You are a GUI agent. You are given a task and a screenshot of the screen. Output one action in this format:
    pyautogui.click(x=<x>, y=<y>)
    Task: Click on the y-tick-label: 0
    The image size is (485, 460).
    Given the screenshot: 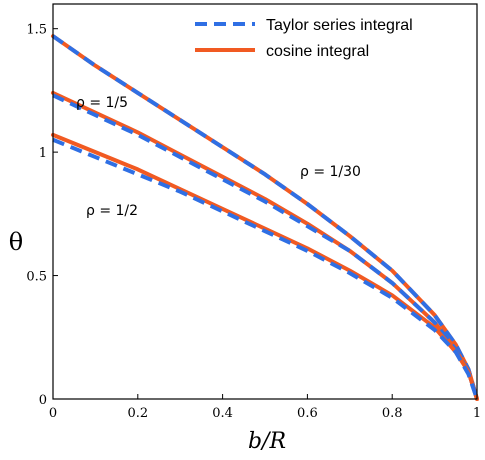 What is the action you would take?
    pyautogui.click(x=43, y=400)
    